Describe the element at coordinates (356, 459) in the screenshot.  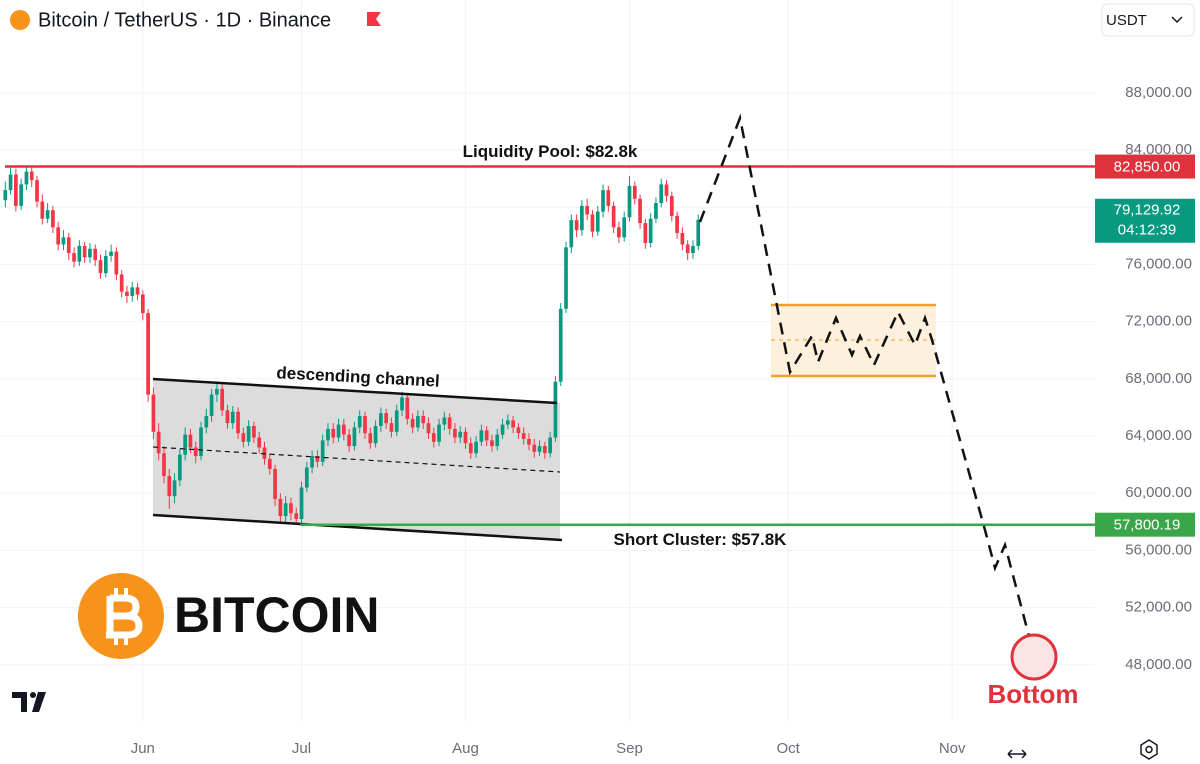
I see `channel-area` at that location.